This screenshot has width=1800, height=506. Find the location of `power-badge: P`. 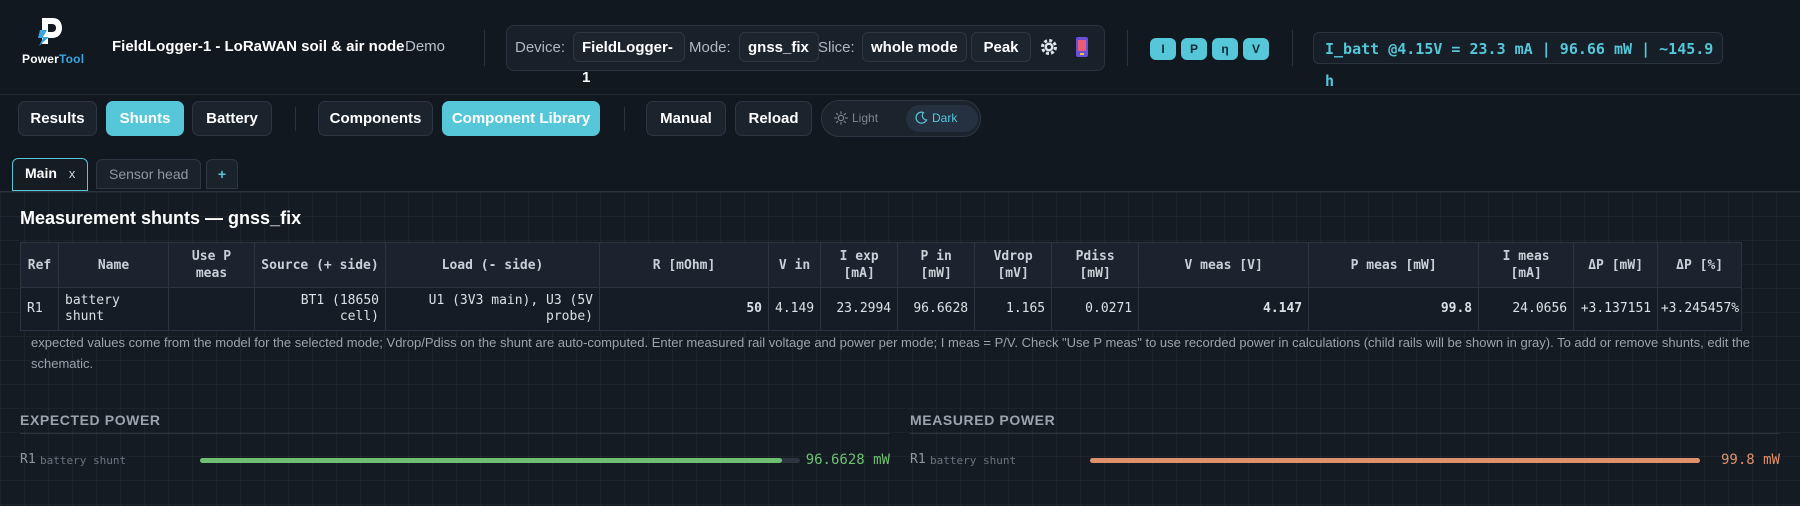

power-badge: P is located at coordinates (1194, 49).